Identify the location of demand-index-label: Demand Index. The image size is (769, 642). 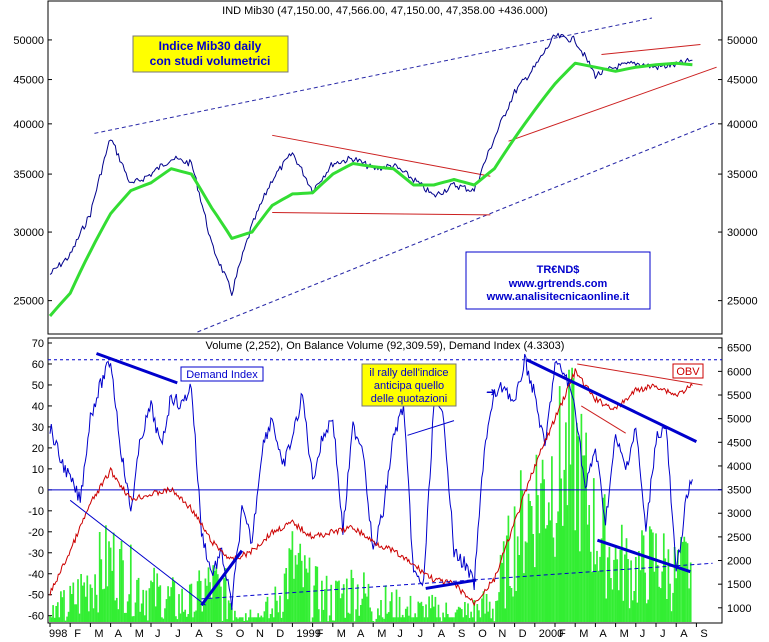
(222, 375).